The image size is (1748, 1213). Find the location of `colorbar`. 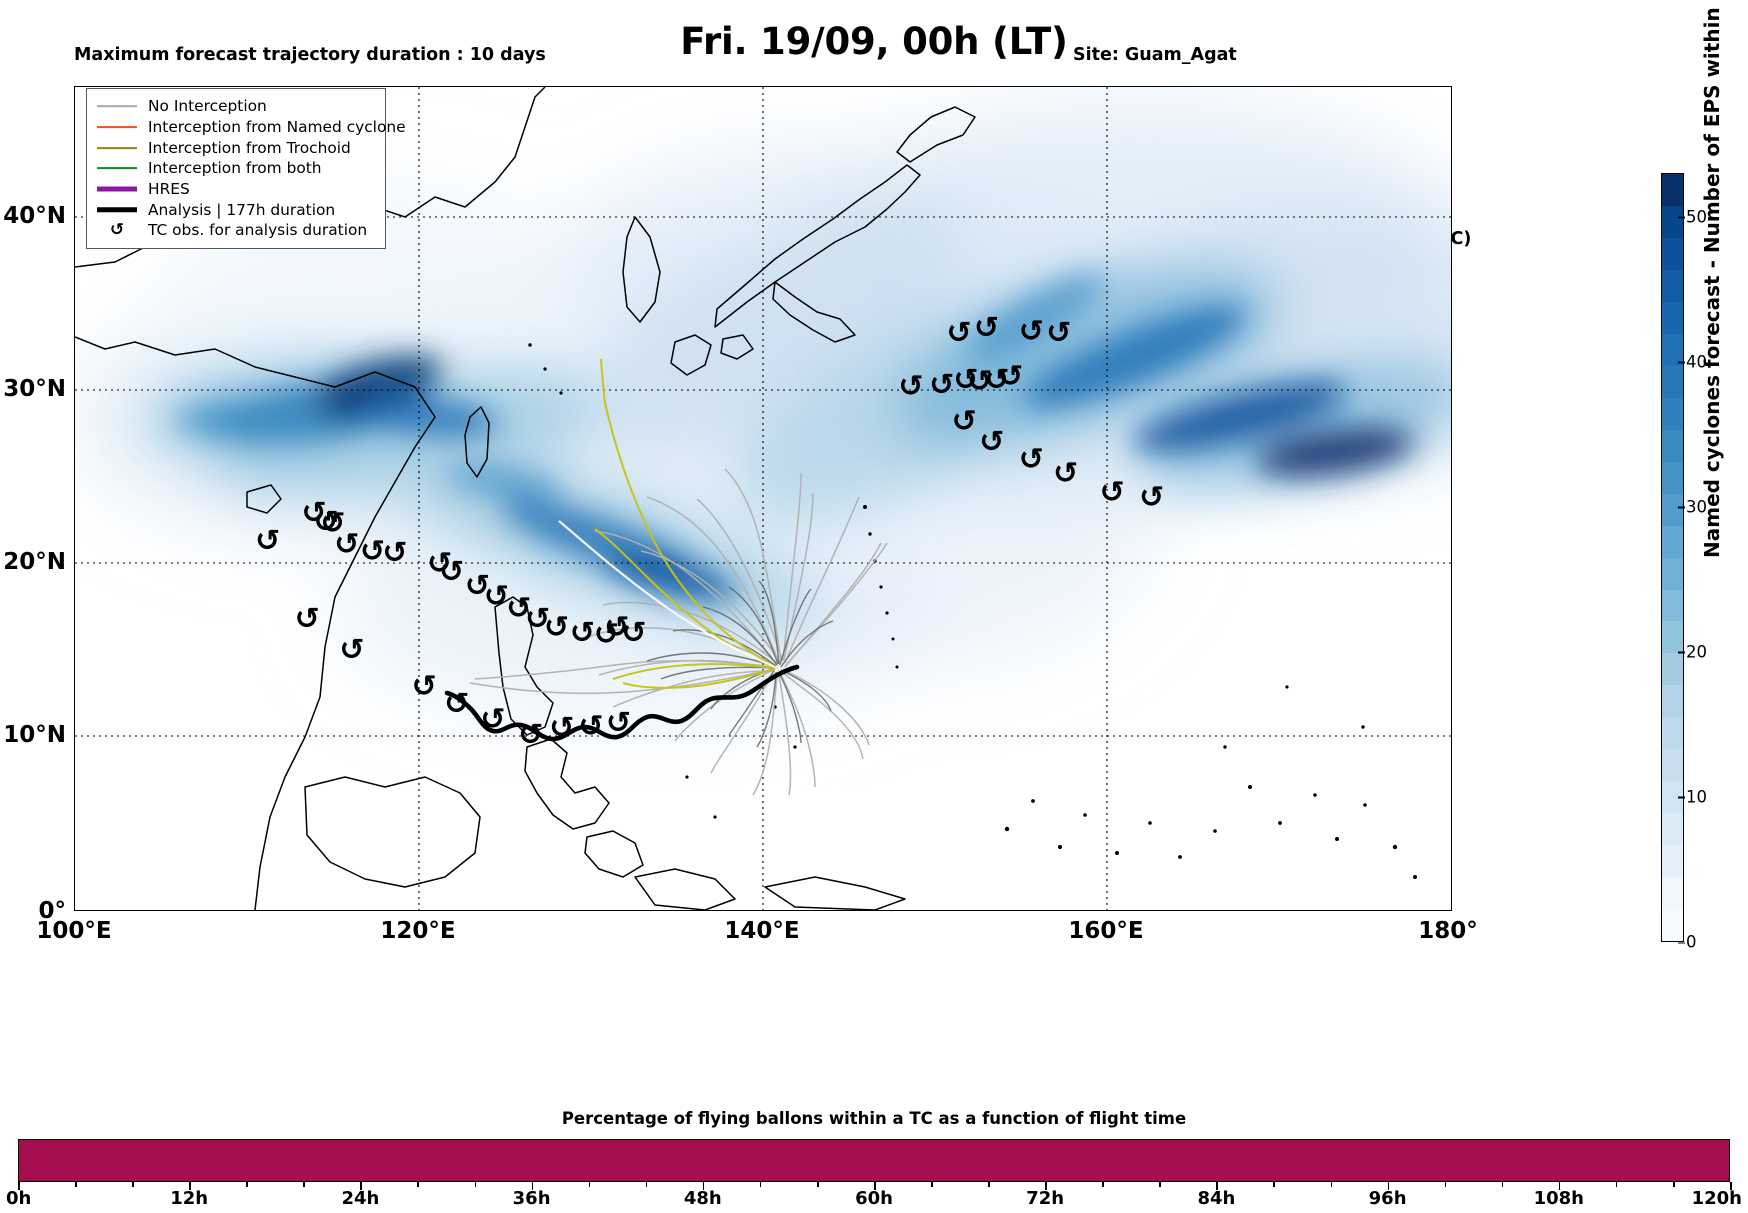

colorbar is located at coordinates (1672, 557).